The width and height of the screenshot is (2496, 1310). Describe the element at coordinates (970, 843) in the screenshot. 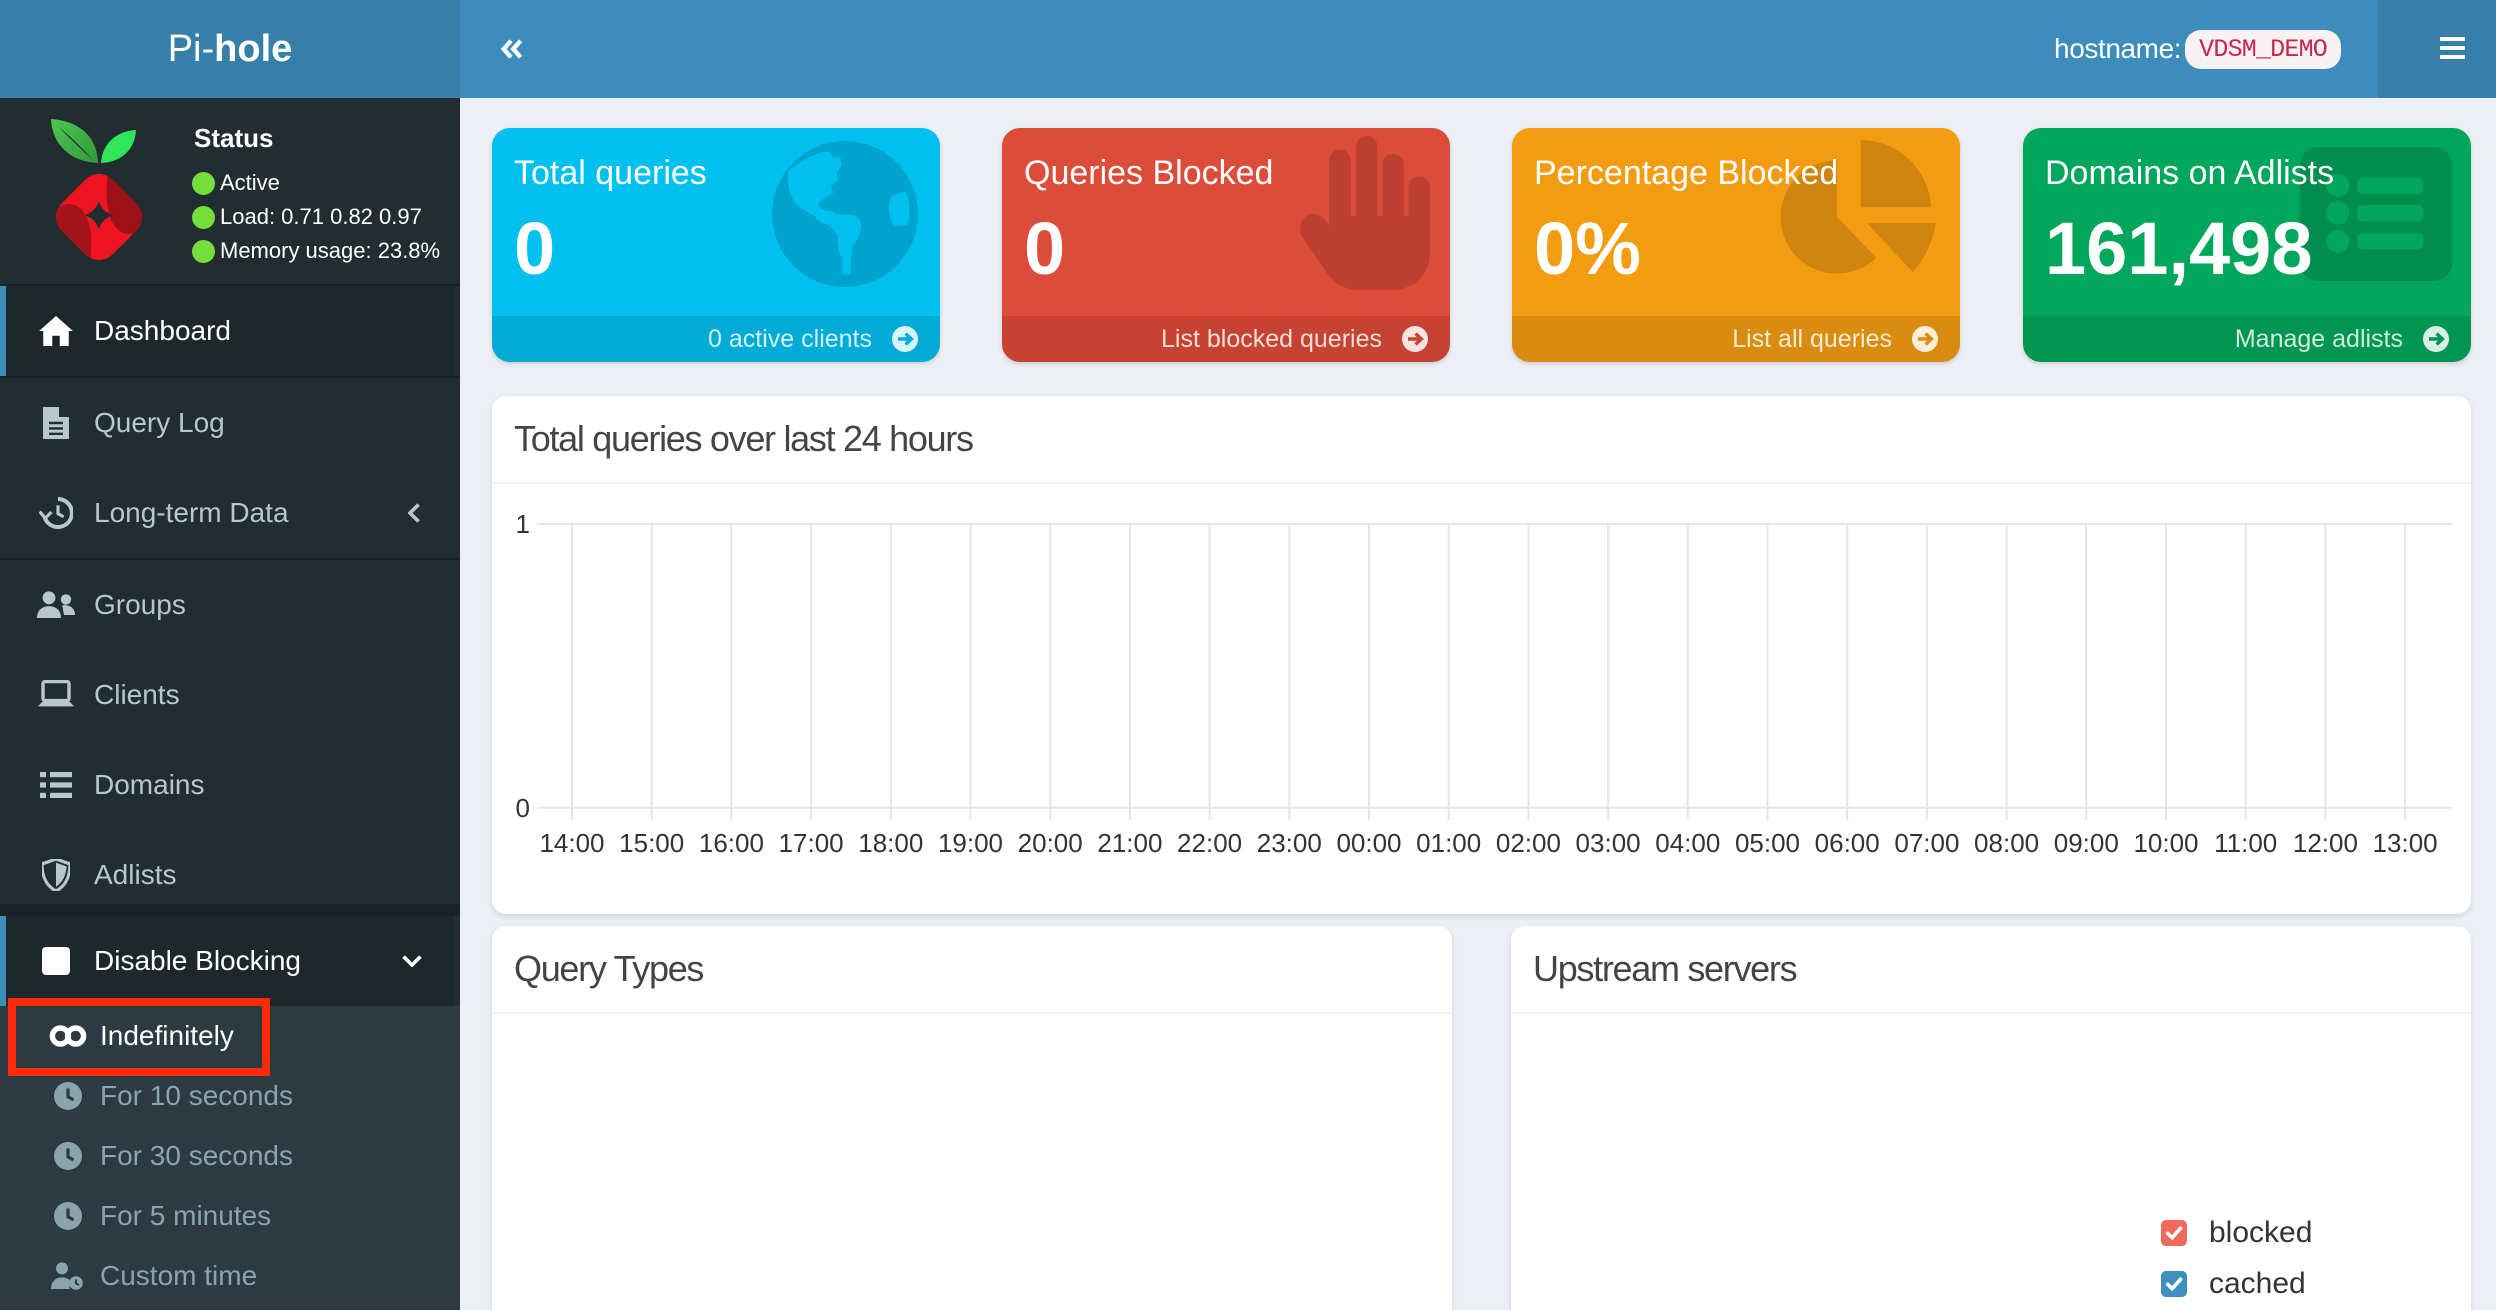

I see `svg-text: 19:00` at that location.